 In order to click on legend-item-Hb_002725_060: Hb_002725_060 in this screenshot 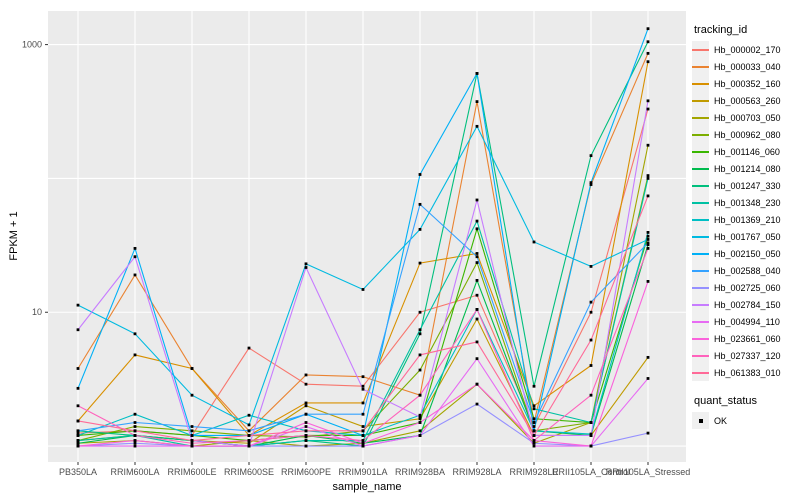, I will do `click(736, 287)`.